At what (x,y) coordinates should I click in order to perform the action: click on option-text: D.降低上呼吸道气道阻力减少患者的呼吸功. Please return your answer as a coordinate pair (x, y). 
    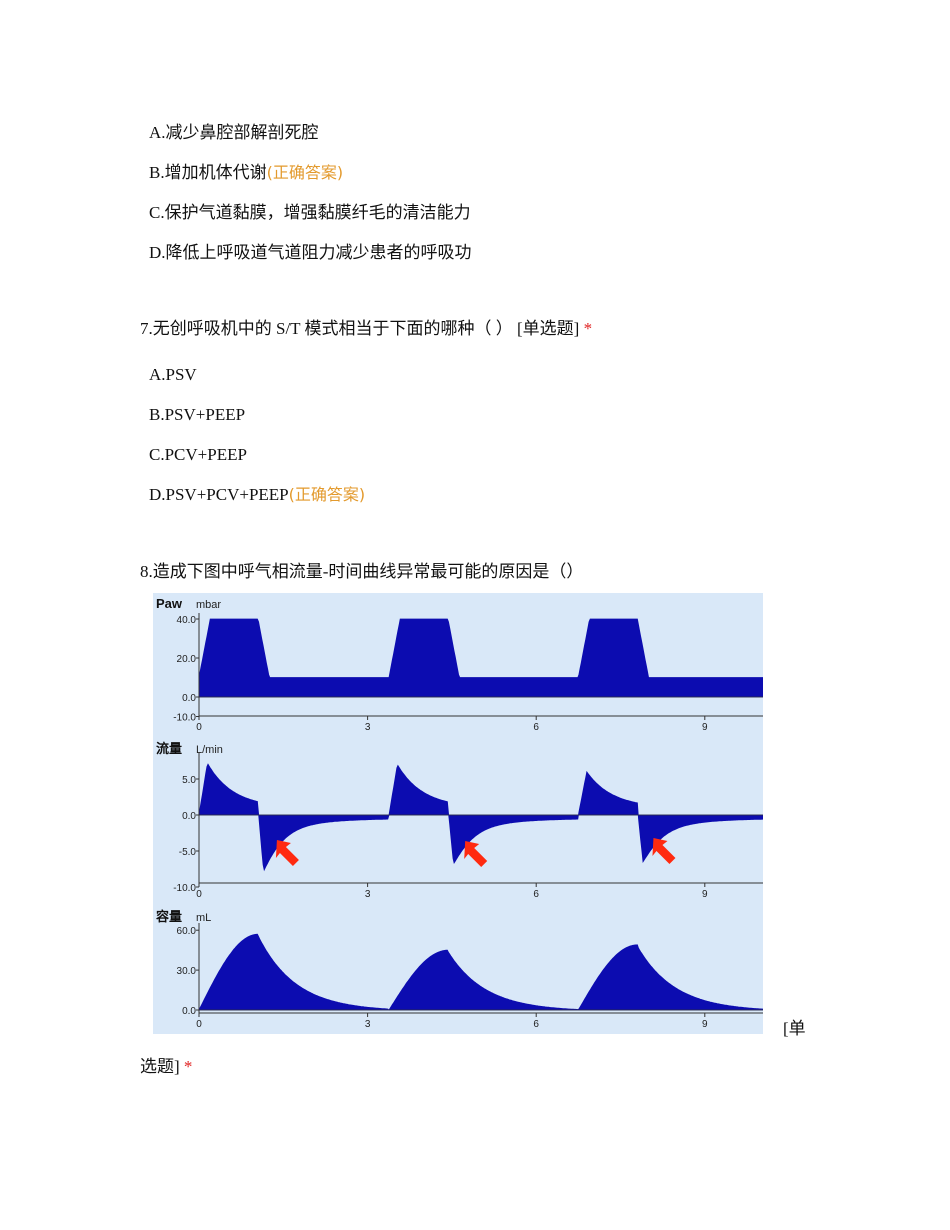
    Looking at the image, I should click on (310, 252).